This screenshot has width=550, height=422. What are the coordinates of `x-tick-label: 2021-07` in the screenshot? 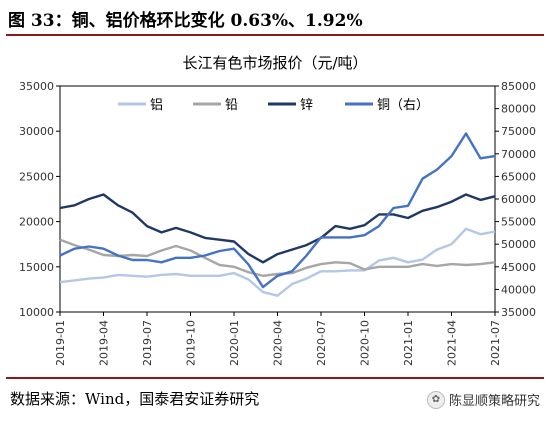 It's located at (495, 343).